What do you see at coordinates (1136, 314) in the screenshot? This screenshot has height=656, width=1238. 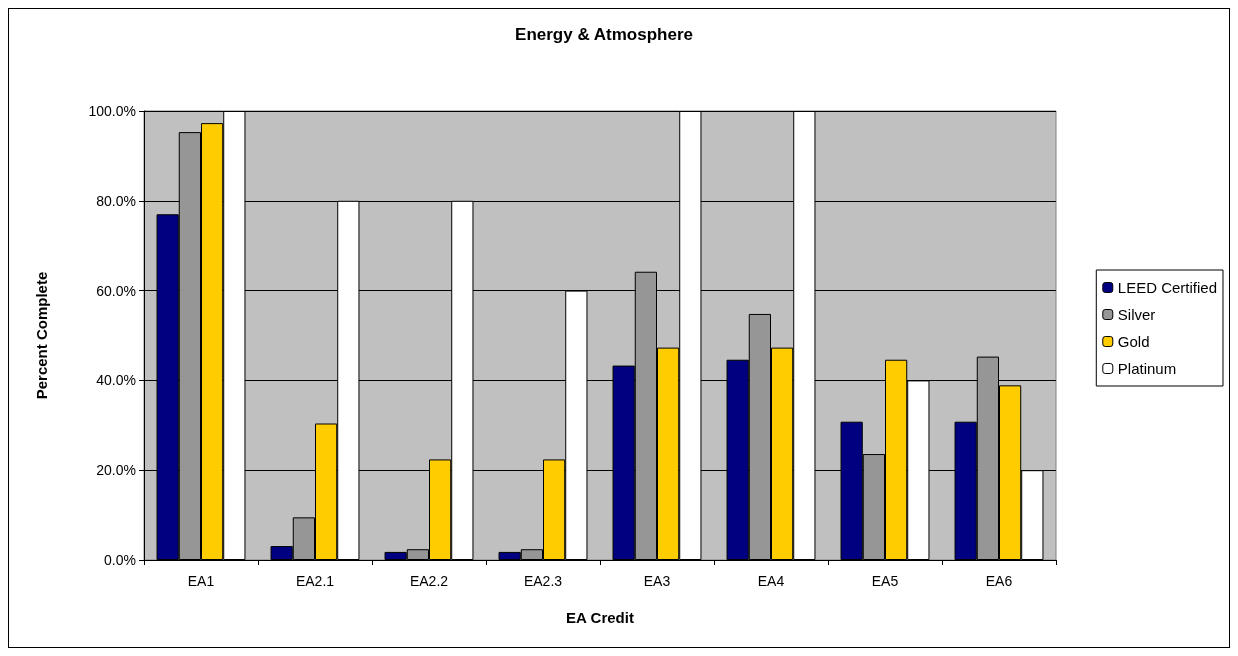 I see `legend-label: Silver` at bounding box center [1136, 314].